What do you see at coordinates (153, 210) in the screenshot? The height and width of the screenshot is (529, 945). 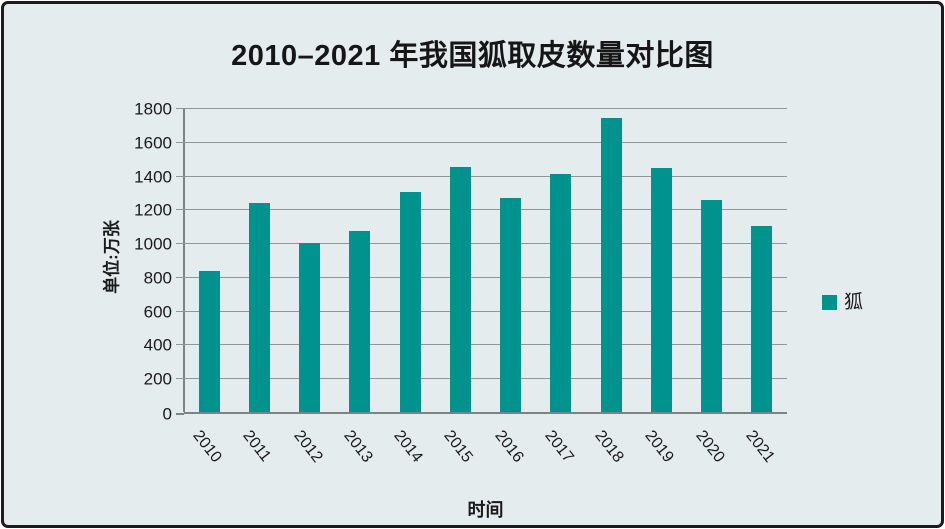 I see `y-tick-label-1200: 1200` at bounding box center [153, 210].